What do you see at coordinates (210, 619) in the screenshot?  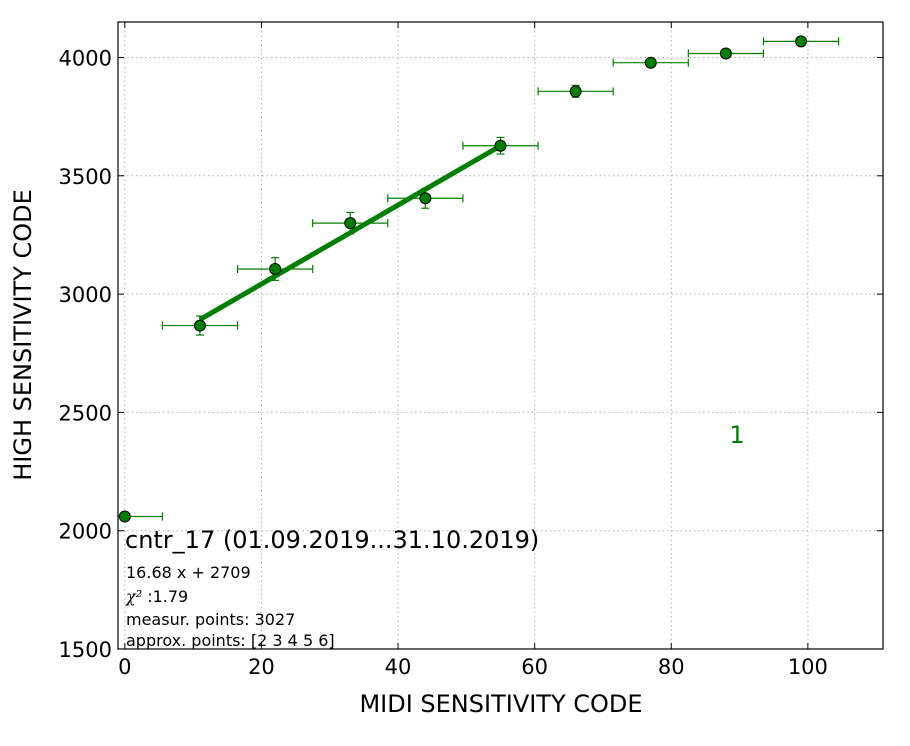 I see `annotation-measur-points: measur. points: 3027` at bounding box center [210, 619].